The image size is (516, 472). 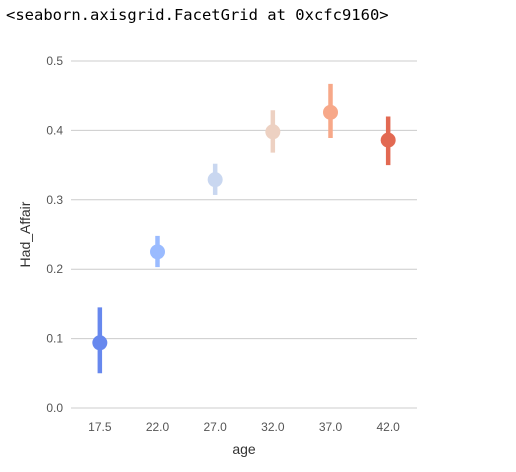 I want to click on x-axis-label: age, so click(x=244, y=449).